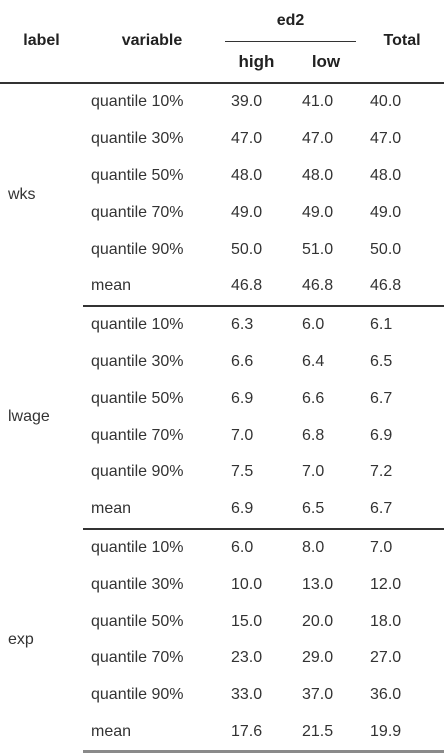 This screenshot has height=753, width=444. I want to click on table-row: mean 6.9 6.5 6.7, so click(222, 510).